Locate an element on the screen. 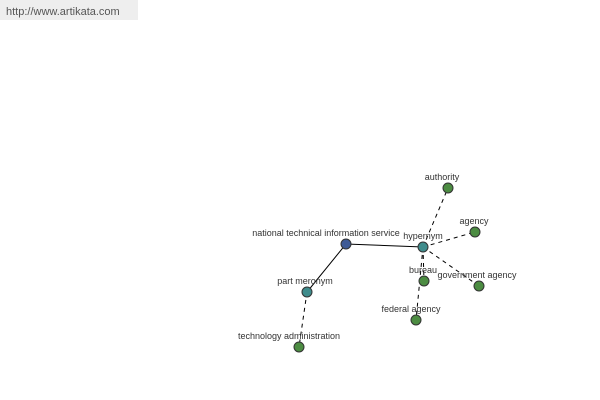 This screenshot has height=400, width=600. node-label: authority is located at coordinates (442, 177).